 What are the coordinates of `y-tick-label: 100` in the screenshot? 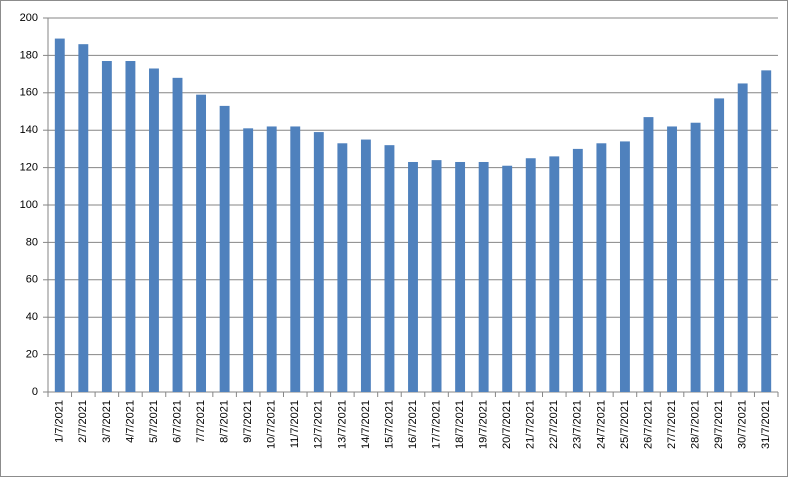 It's located at (29, 205).